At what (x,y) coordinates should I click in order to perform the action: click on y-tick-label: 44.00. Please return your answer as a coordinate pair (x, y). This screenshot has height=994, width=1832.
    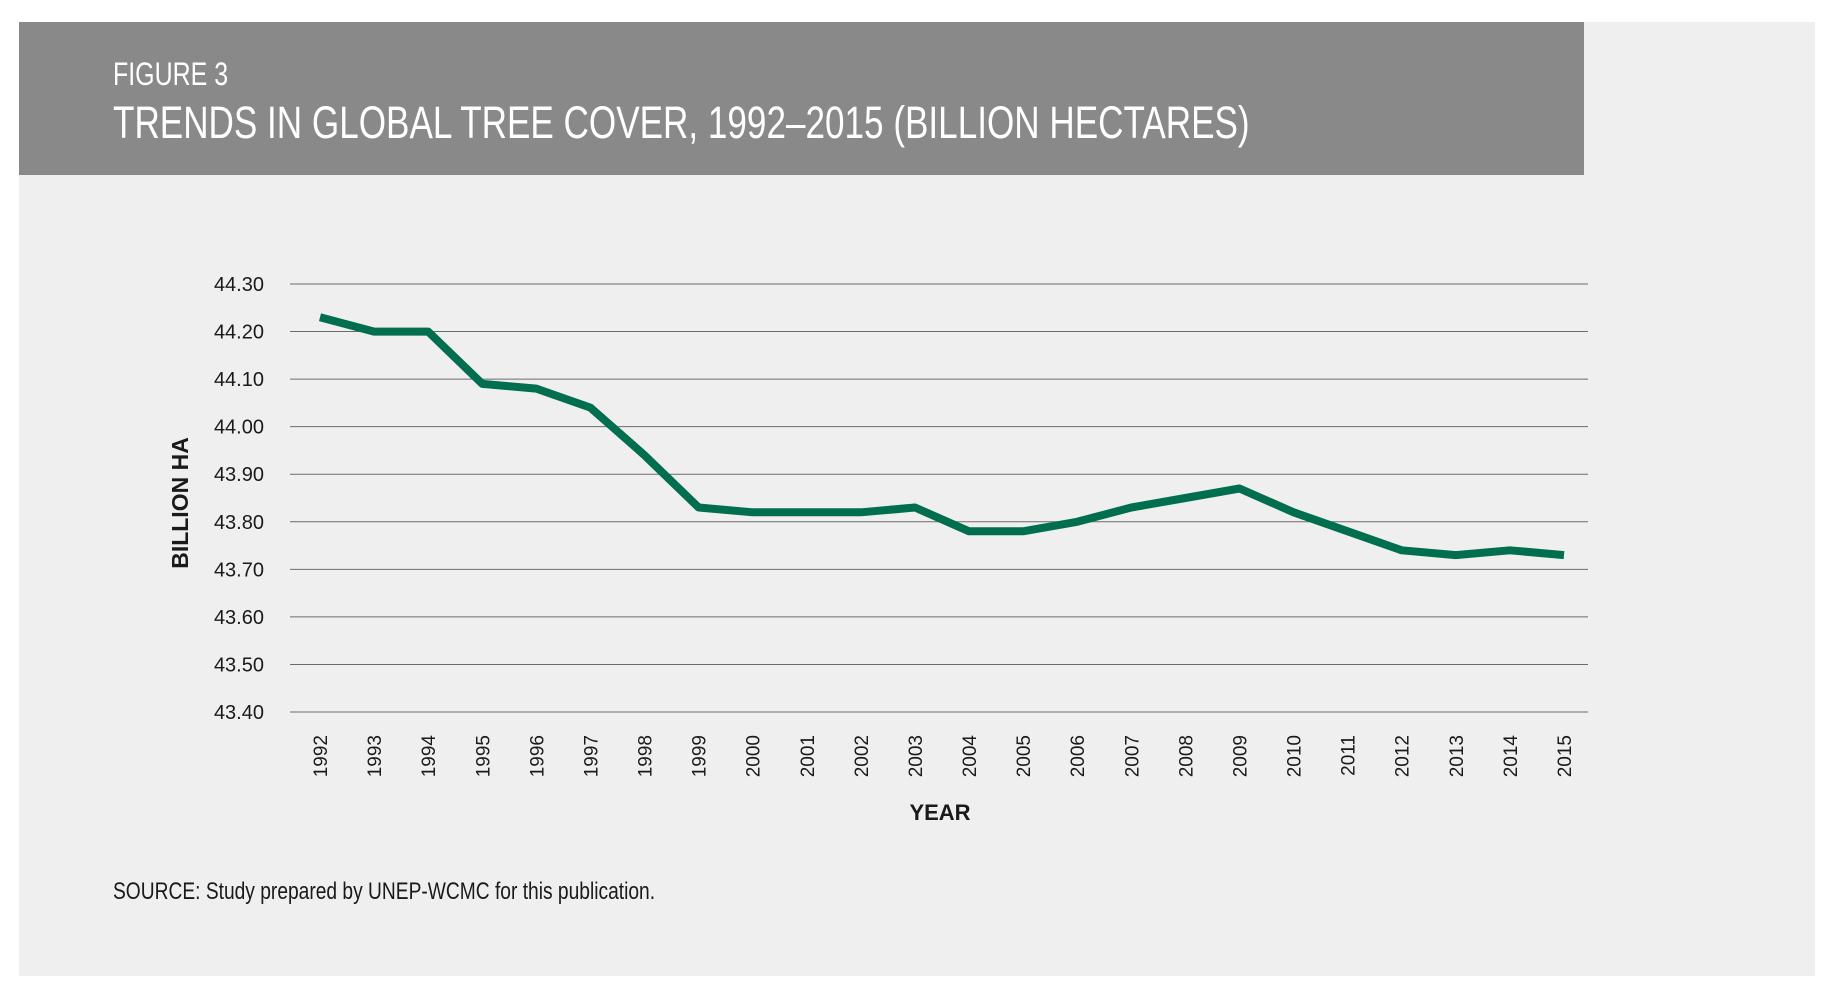
    Looking at the image, I should click on (239, 428).